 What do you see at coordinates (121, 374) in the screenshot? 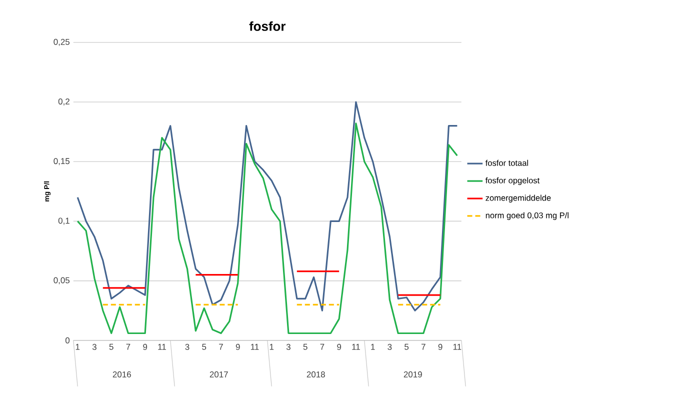
I see `text: 2016` at bounding box center [121, 374].